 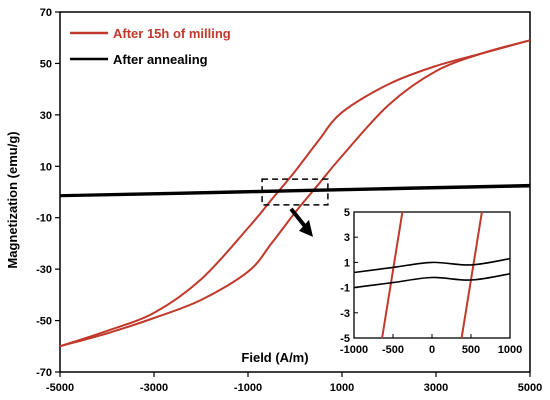 I want to click on x-tick-label: 1000, so click(x=342, y=388).